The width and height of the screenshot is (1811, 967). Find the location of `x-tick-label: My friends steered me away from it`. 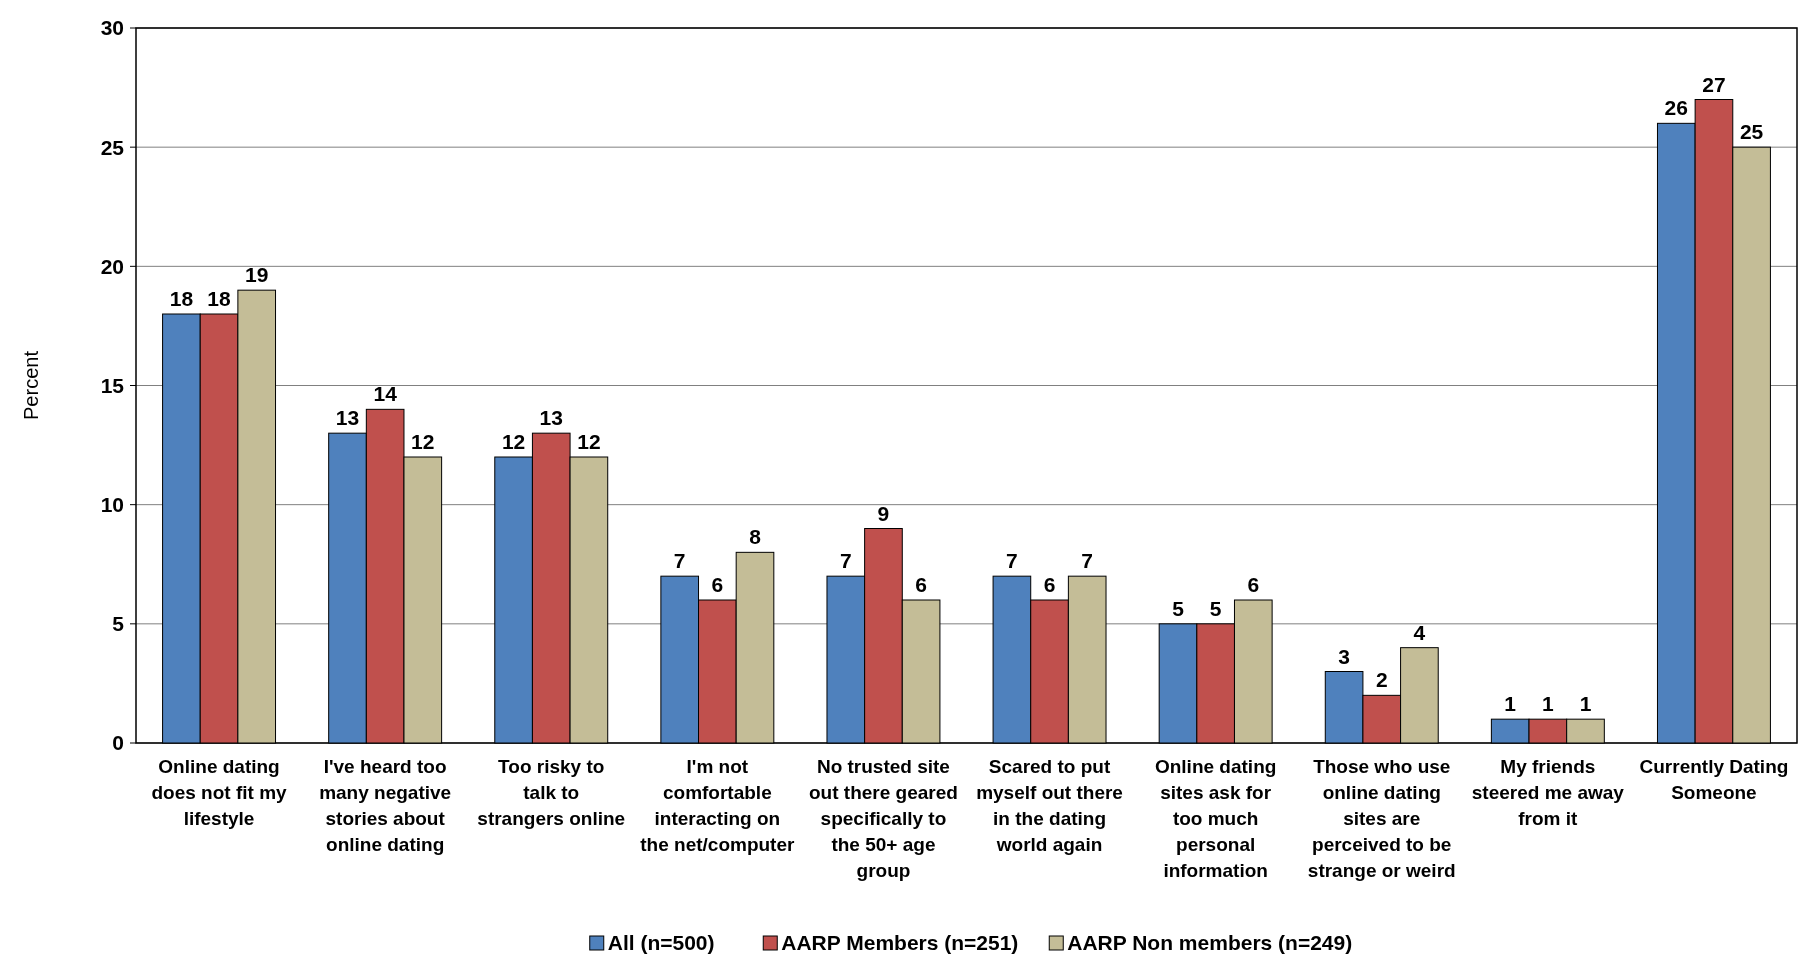

x-tick-label: My friends steered me away from it is located at coordinates (1548, 792).